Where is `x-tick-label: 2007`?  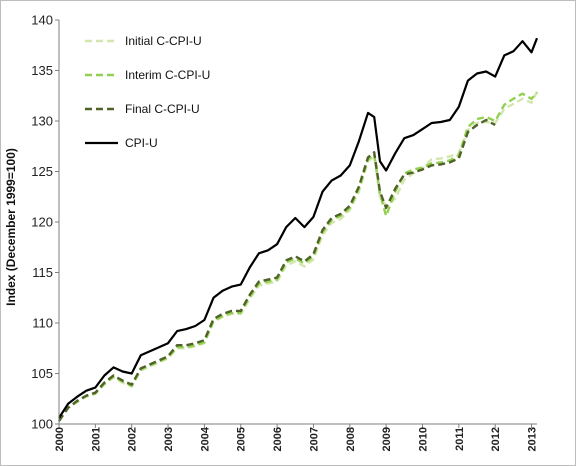
x-tick-label: 2007 is located at coordinates (314, 439).